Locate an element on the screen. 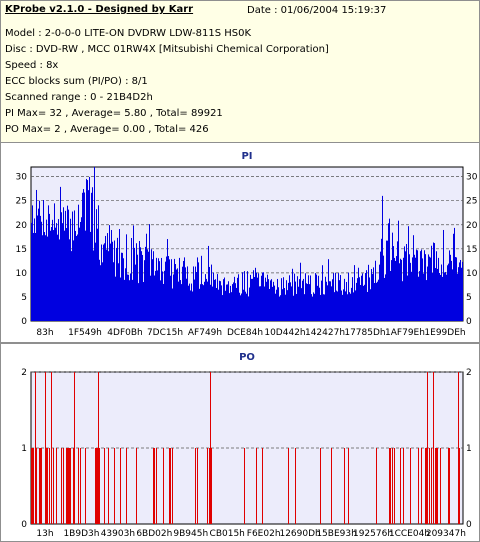 The image size is (480, 542). po-ytick-right: 0 is located at coordinates (469, 525).